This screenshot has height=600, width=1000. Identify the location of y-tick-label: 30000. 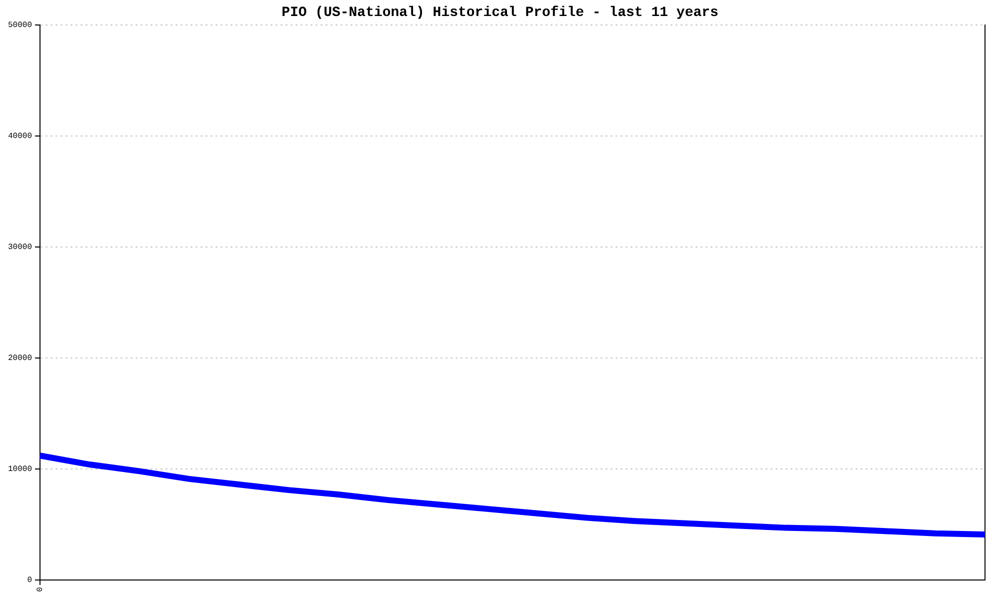
(20, 247).